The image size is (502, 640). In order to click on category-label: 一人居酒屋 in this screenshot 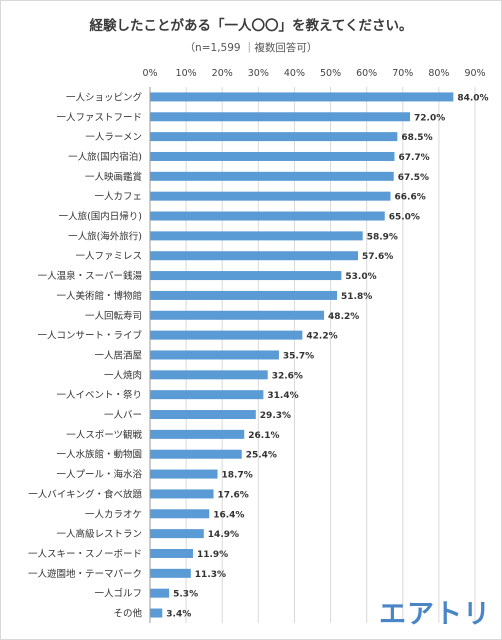, I will do `click(118, 355)`.